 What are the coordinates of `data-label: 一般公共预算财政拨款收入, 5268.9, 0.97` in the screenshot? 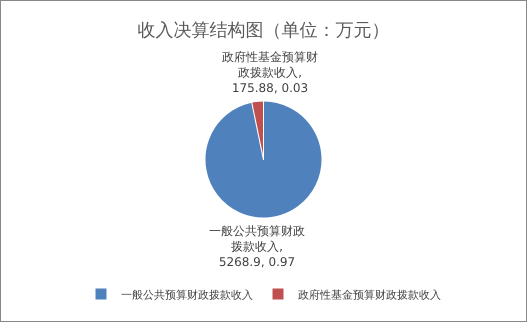 It's located at (257, 247).